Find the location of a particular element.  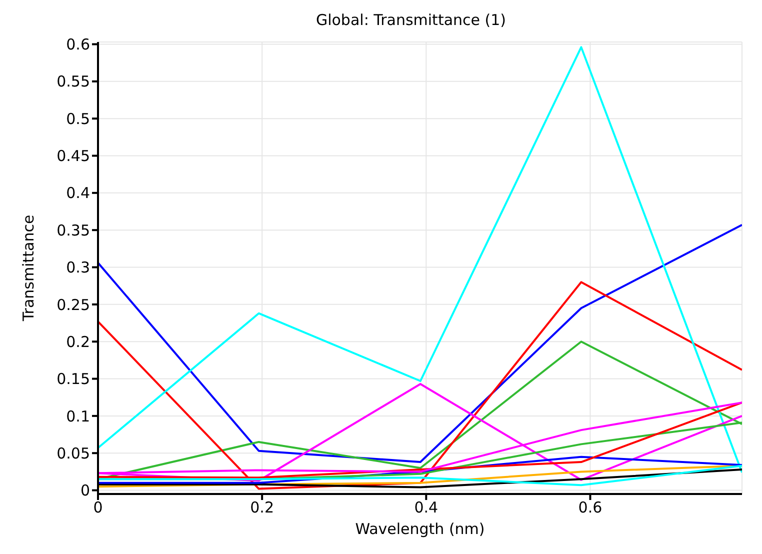

y-tick-label: 0.6 is located at coordinates (78, 45).